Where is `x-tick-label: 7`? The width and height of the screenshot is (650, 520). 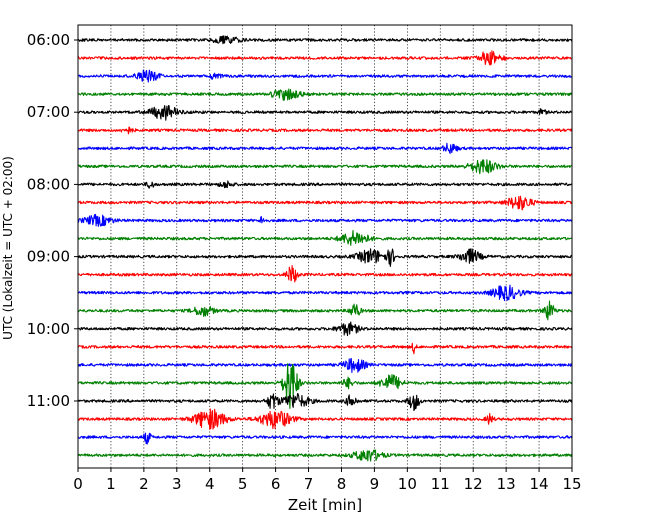
x-tick-label: 7 is located at coordinates (309, 484).